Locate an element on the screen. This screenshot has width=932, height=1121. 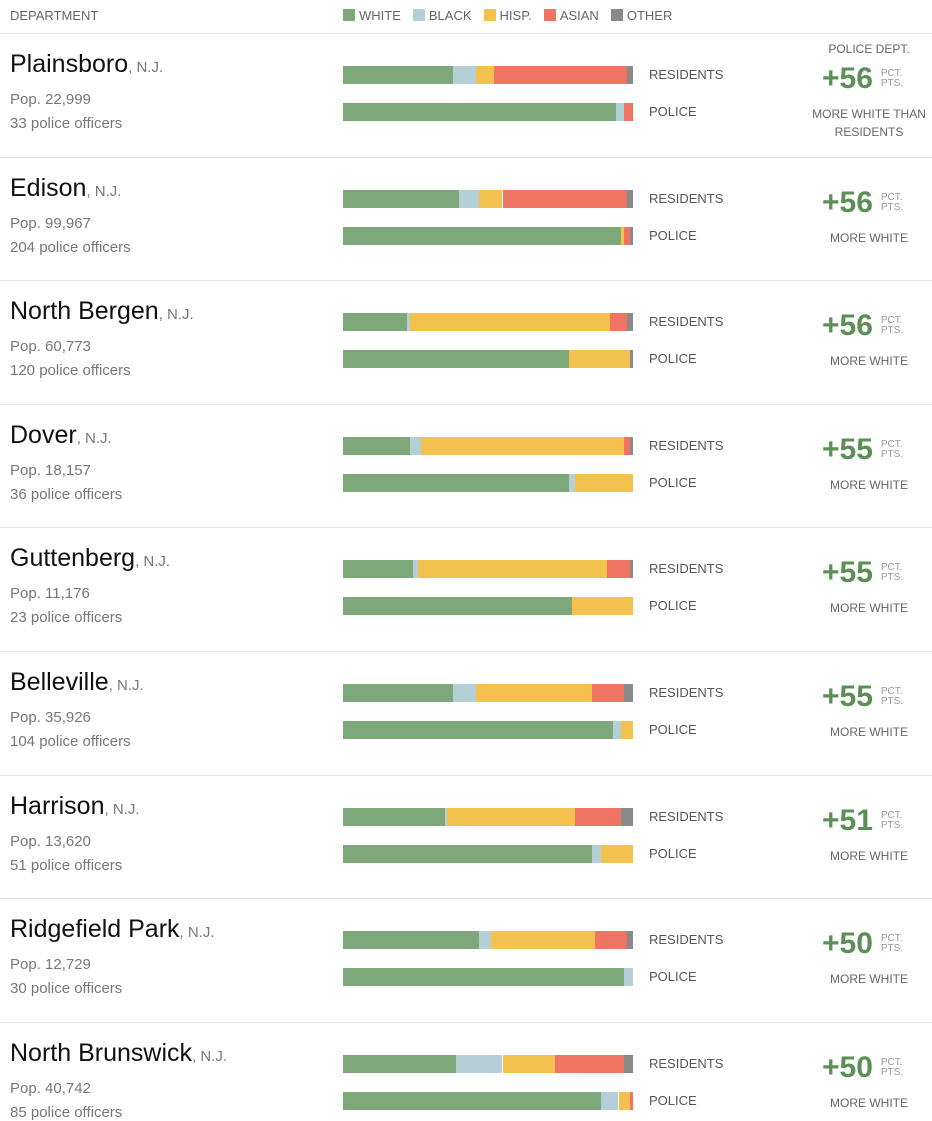
legend-swatch is located at coordinates (418, 15).